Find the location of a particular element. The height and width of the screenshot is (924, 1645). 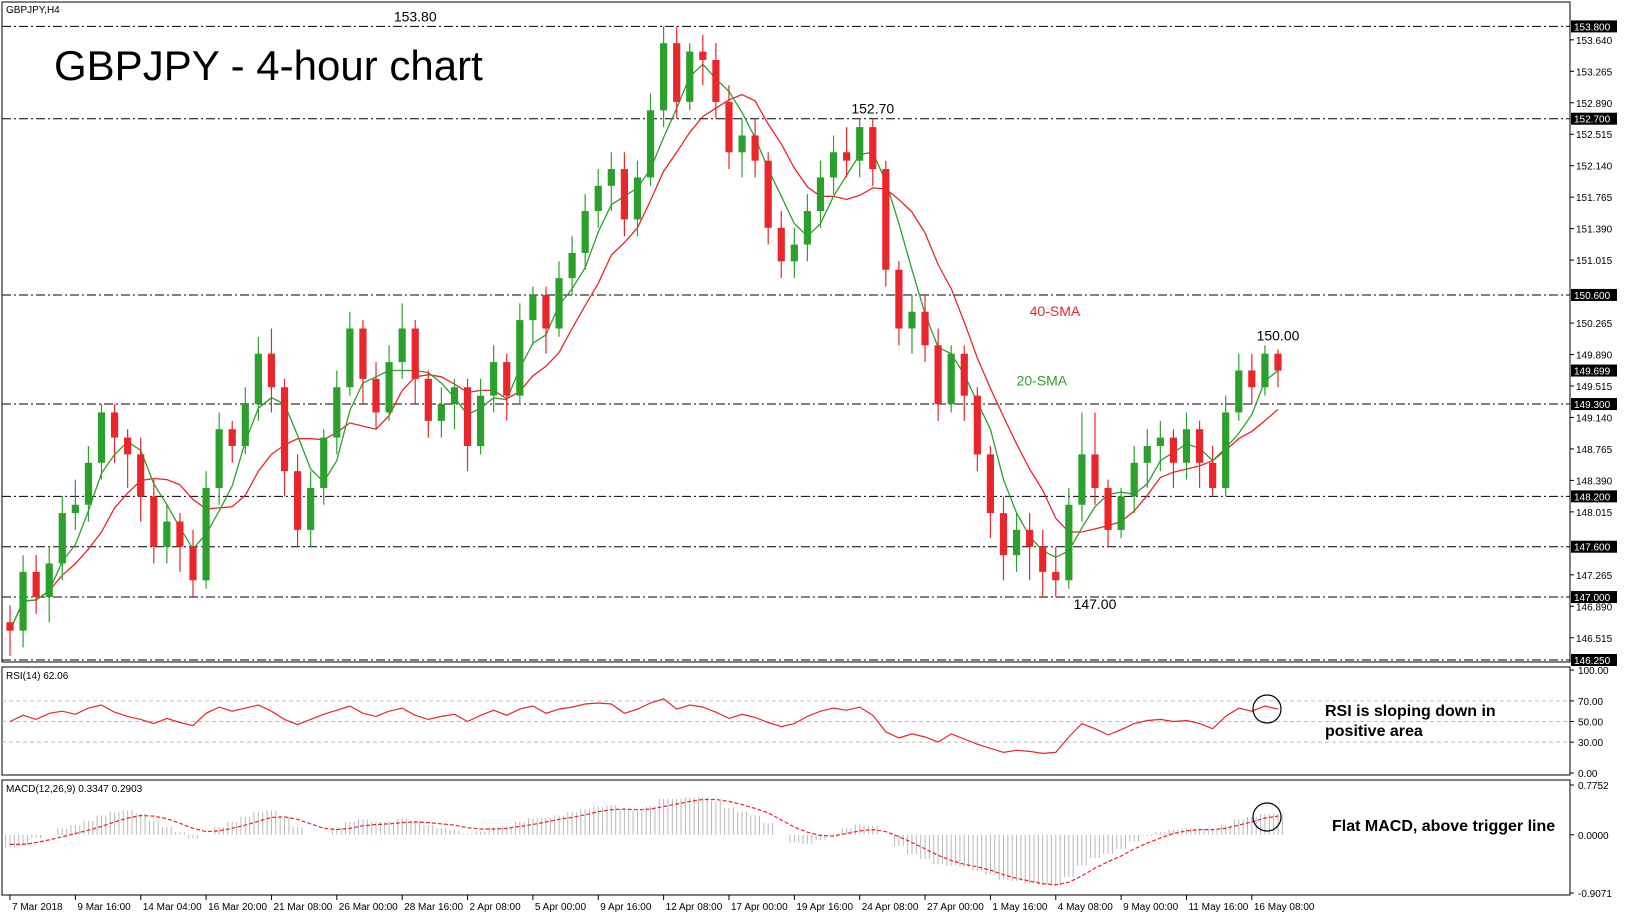

time-tick-label: 1 May 16:00 is located at coordinates (1019, 907).